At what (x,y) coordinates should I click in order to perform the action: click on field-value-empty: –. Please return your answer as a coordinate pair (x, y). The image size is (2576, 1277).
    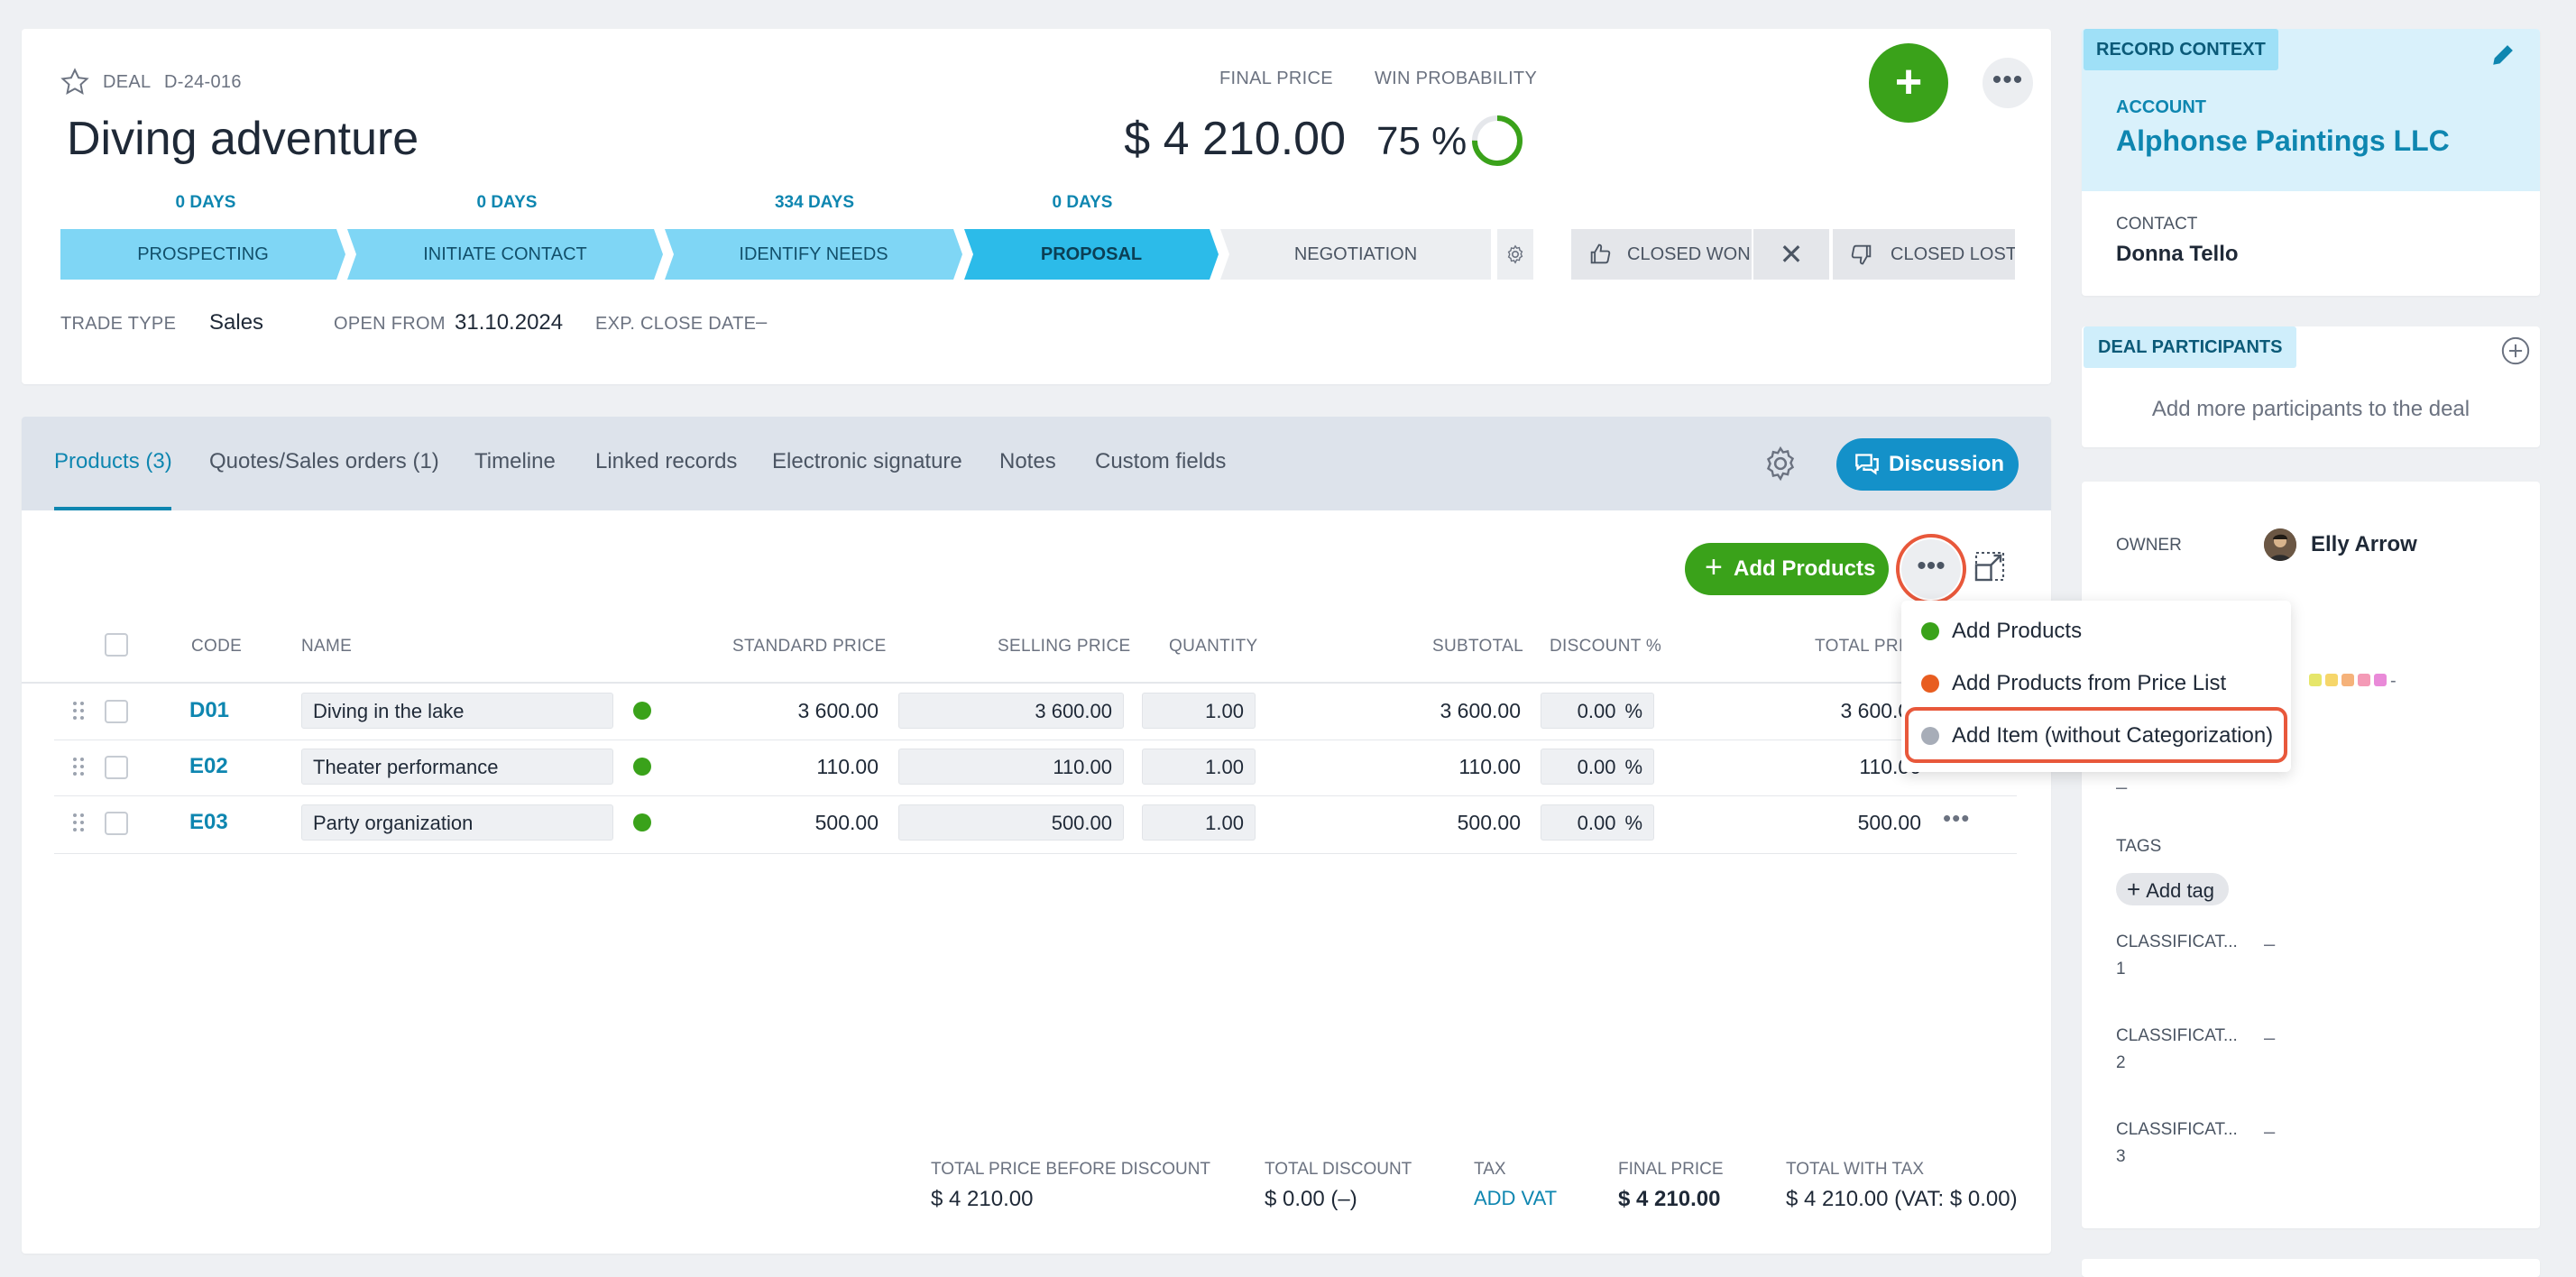
    Looking at the image, I should click on (2122, 787).